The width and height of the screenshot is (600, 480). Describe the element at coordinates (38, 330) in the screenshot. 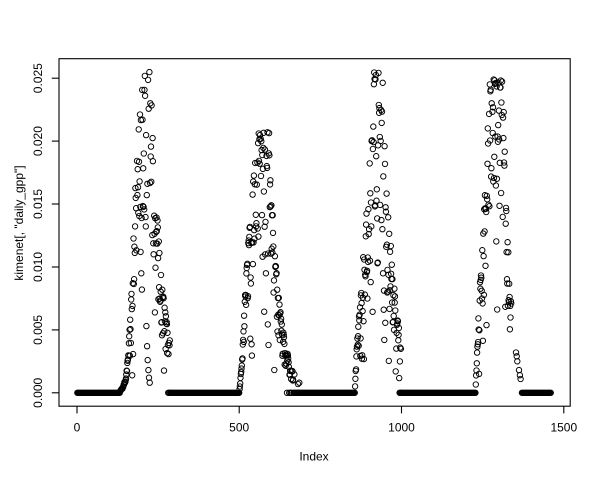

I see `svg-text: 0.005` at that location.